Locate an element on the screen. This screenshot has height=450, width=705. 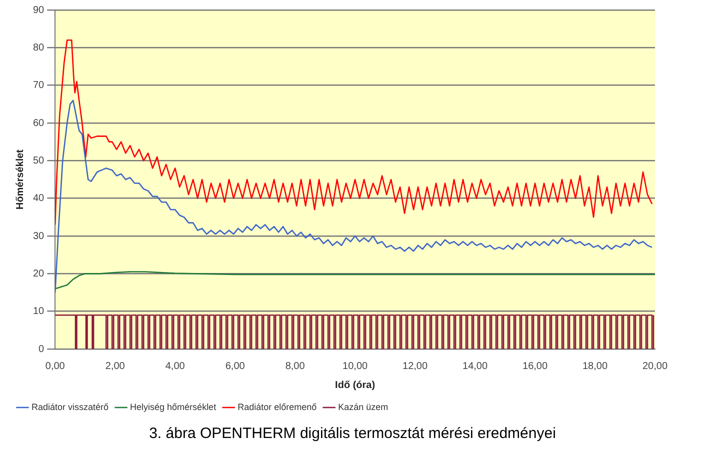
x-tick-label: 20,00 is located at coordinates (655, 366).